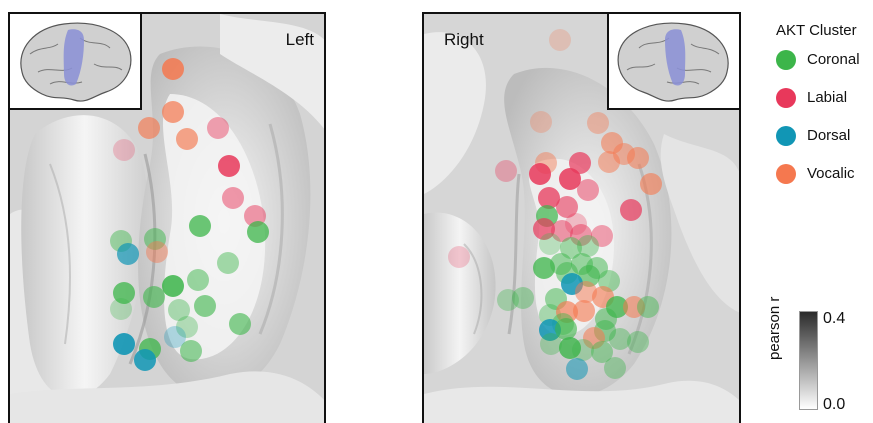 This screenshot has height=423, width=873. What do you see at coordinates (808, 360) in the screenshot?
I see `pearson-r-colorbar` at bounding box center [808, 360].